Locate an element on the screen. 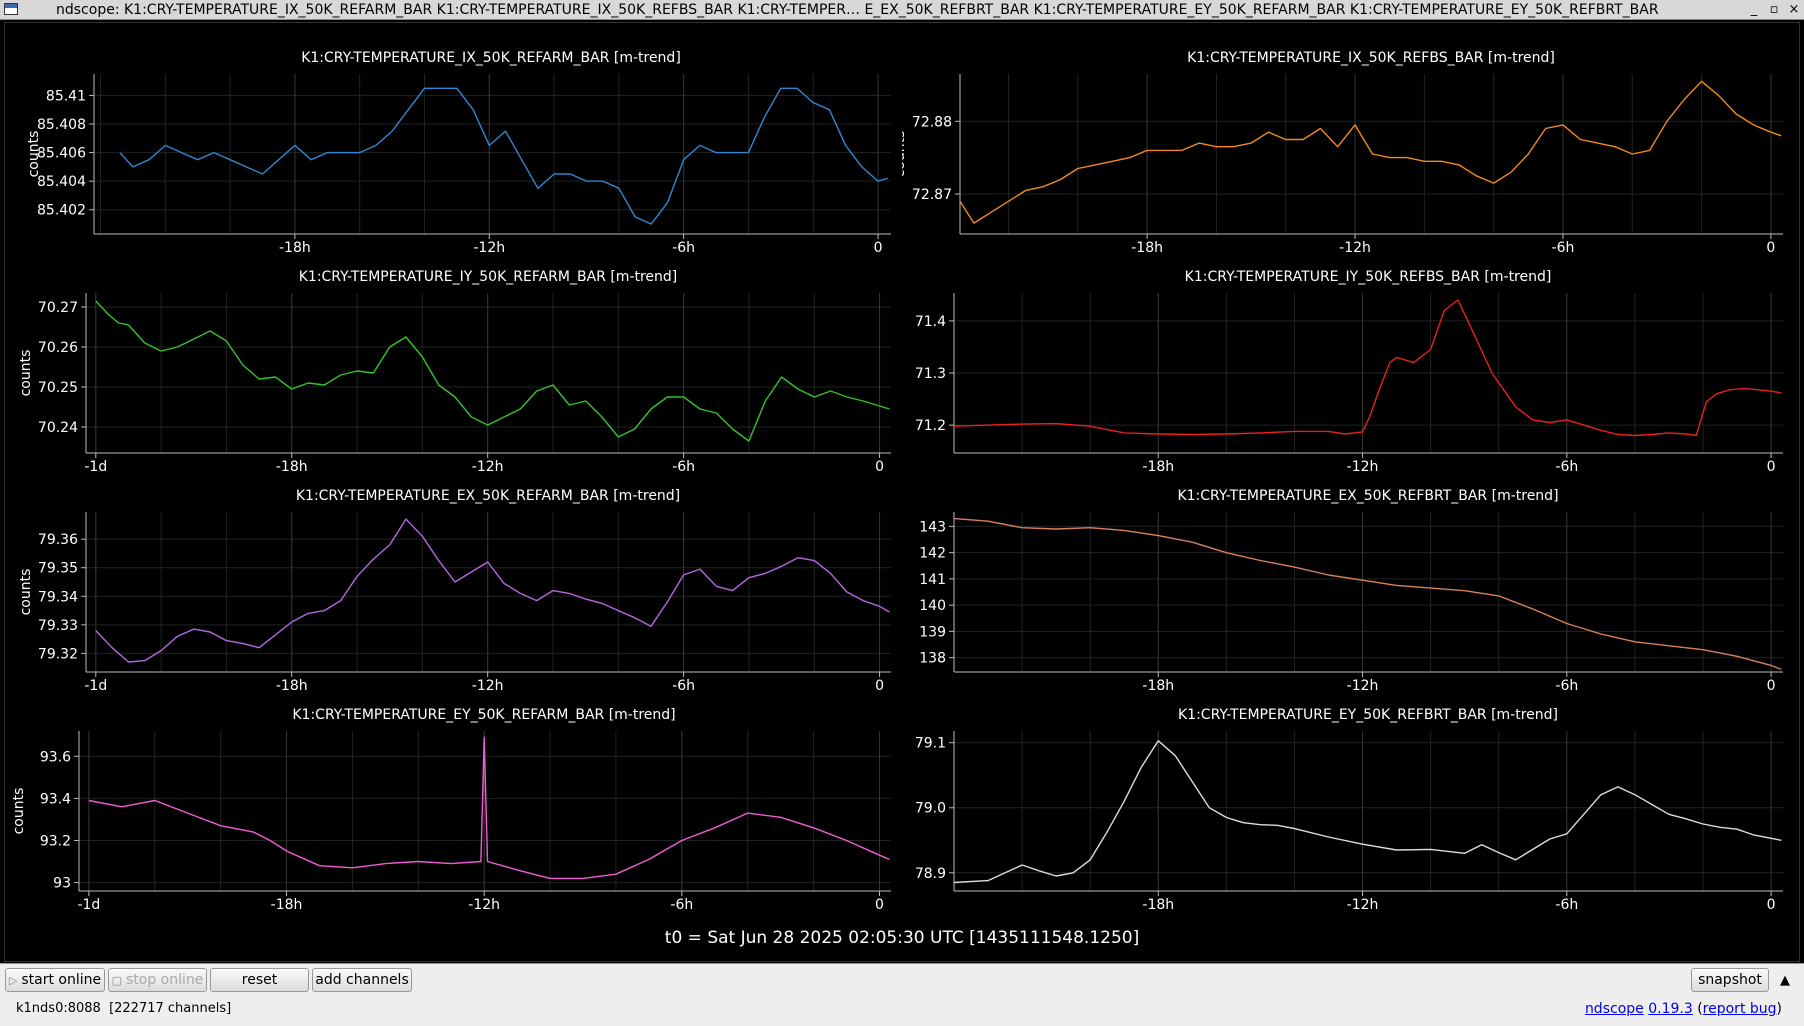 Image resolution: width=1804 pixels, height=1026 pixels. y-tick-label: 85.402 is located at coordinates (61, 211).